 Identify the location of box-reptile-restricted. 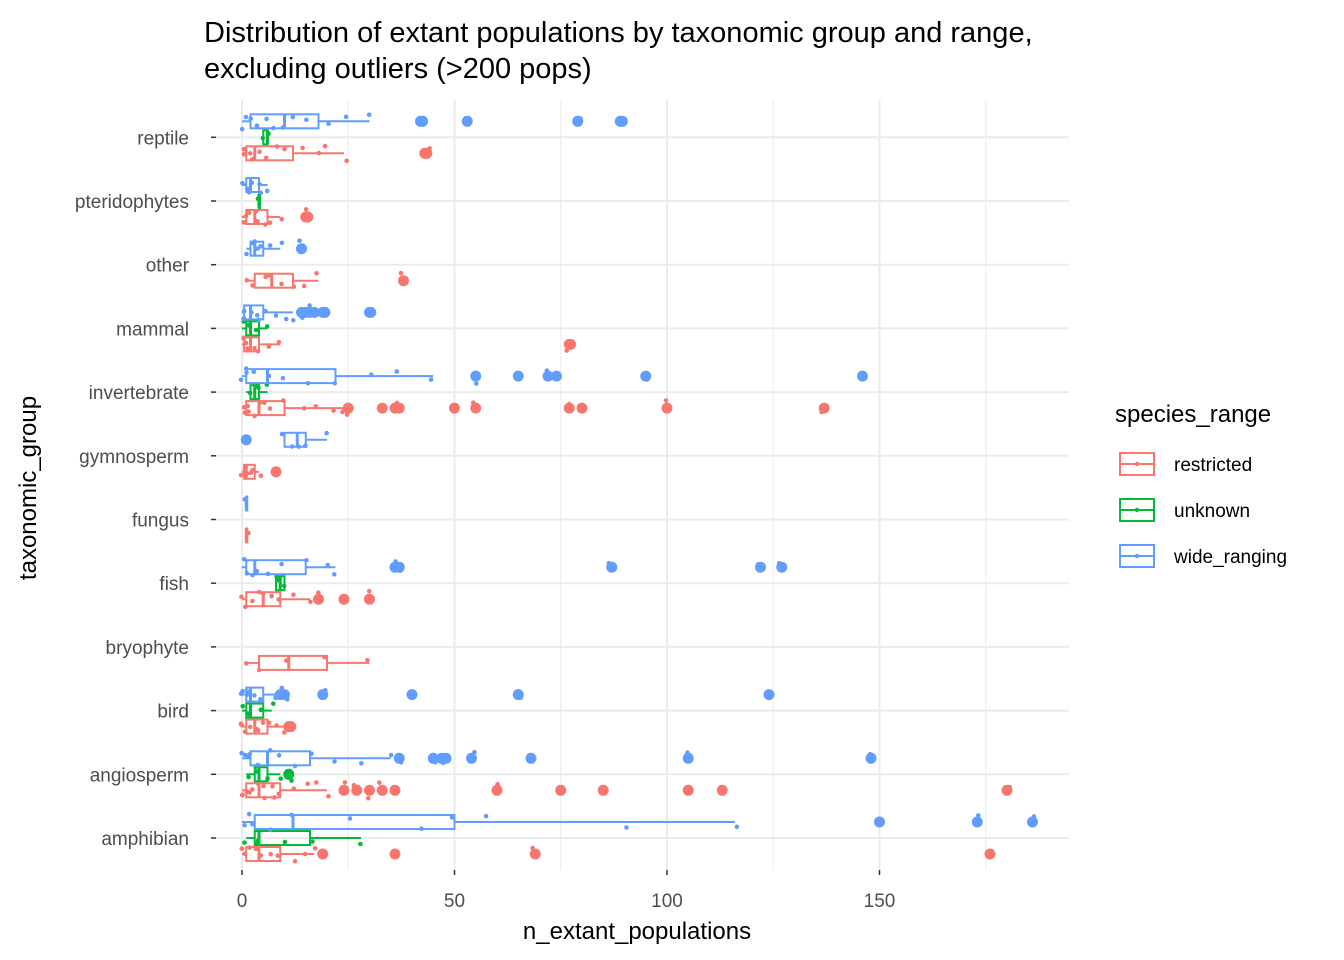
(337, 153).